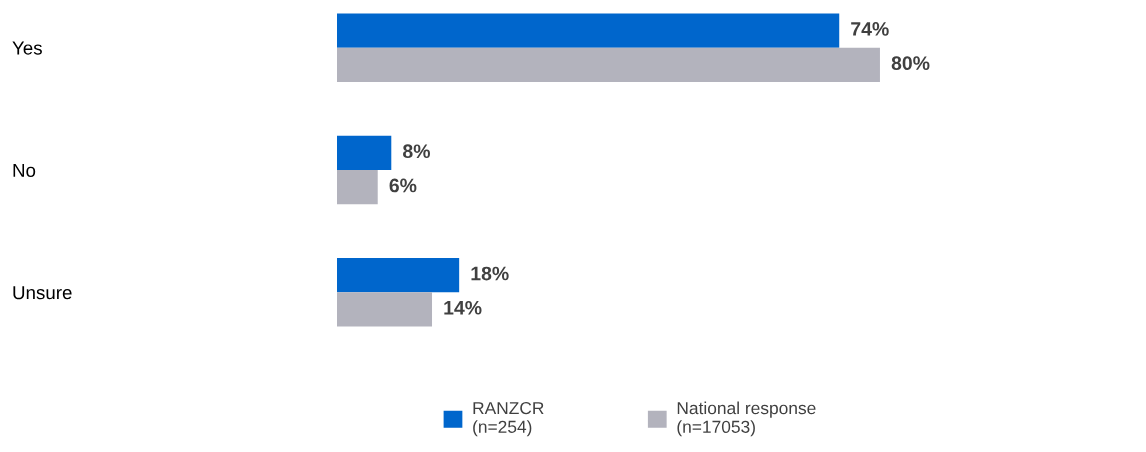 This screenshot has height=452, width=1146. Describe the element at coordinates (746, 419) in the screenshot. I see `legend-label: National response (n=17053)` at that location.